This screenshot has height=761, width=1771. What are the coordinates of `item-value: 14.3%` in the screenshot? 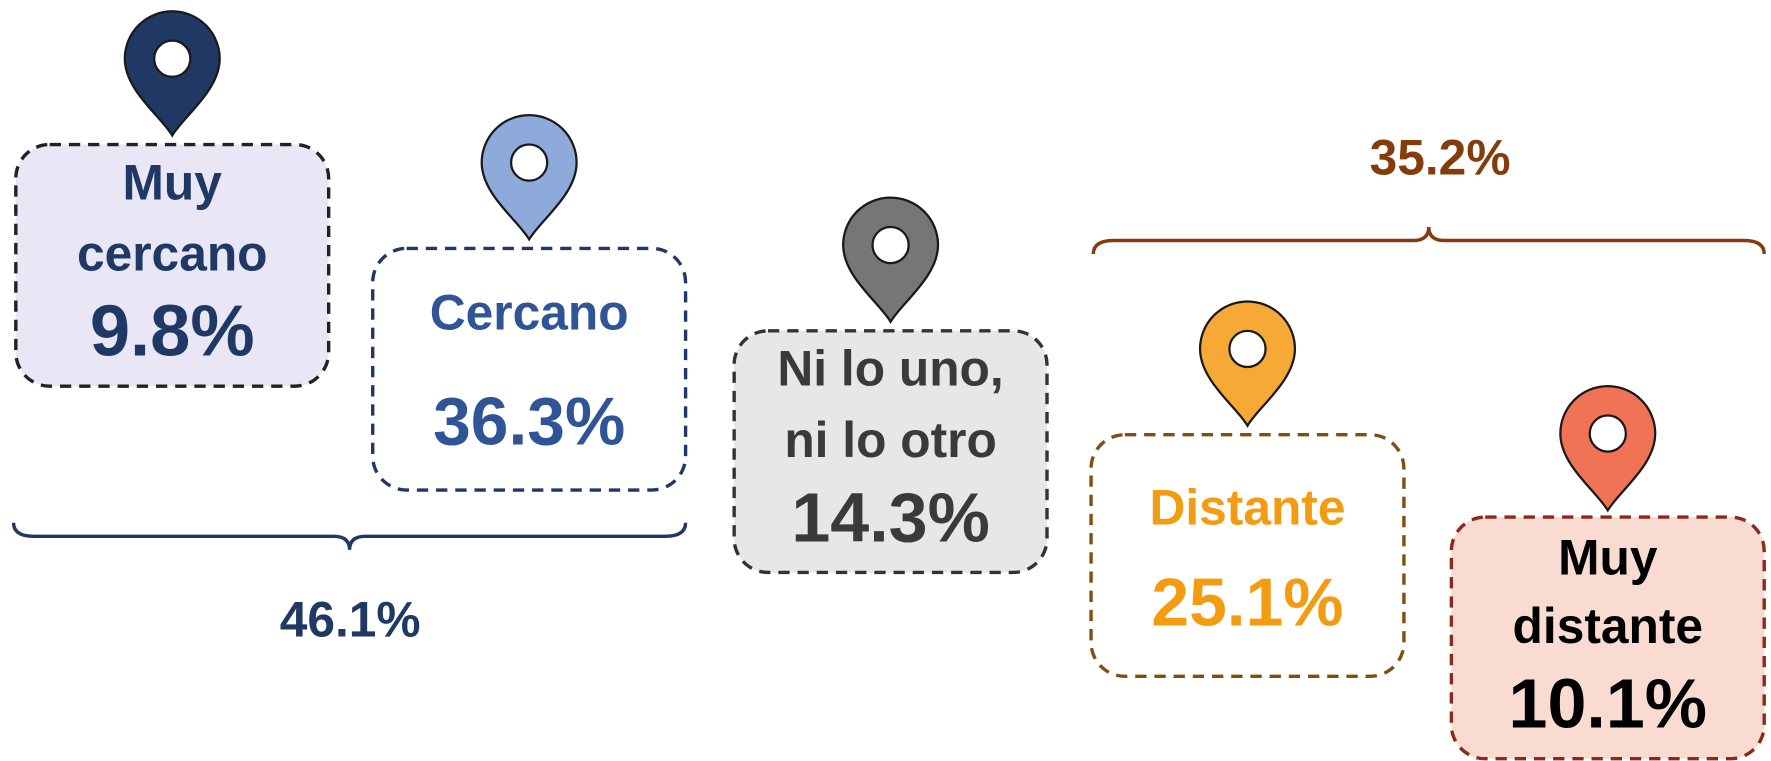 It's located at (890, 517).